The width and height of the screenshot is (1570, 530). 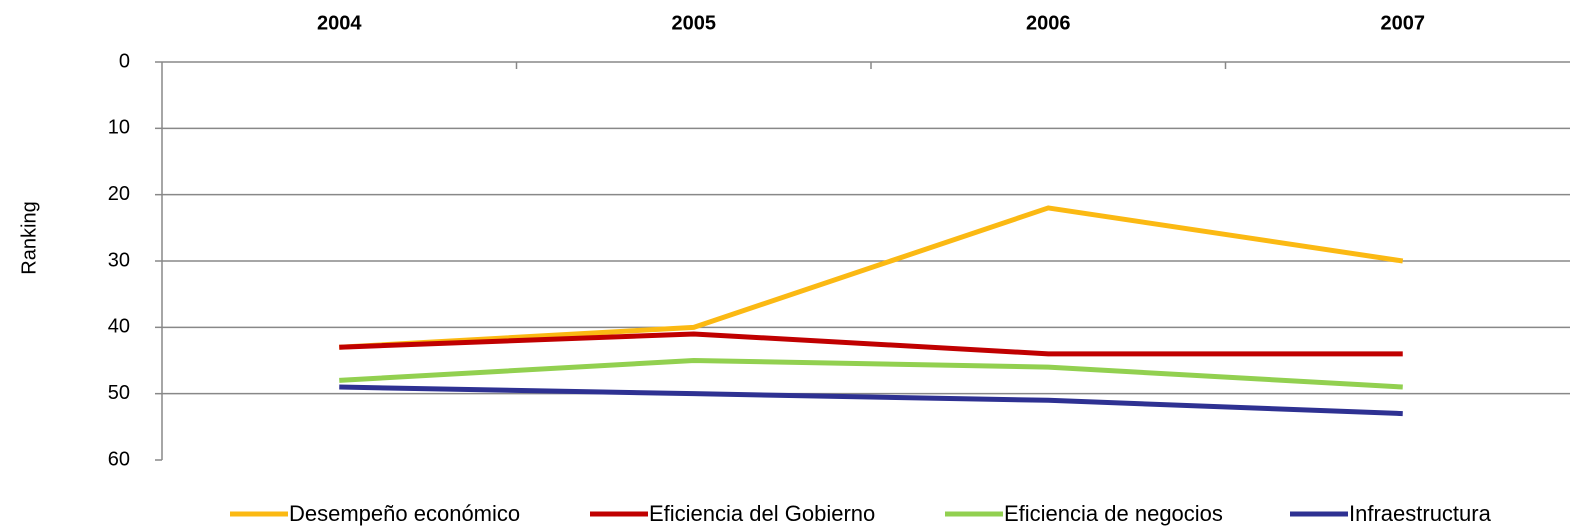 I want to click on y-tick-label: 50, so click(x=119, y=393).